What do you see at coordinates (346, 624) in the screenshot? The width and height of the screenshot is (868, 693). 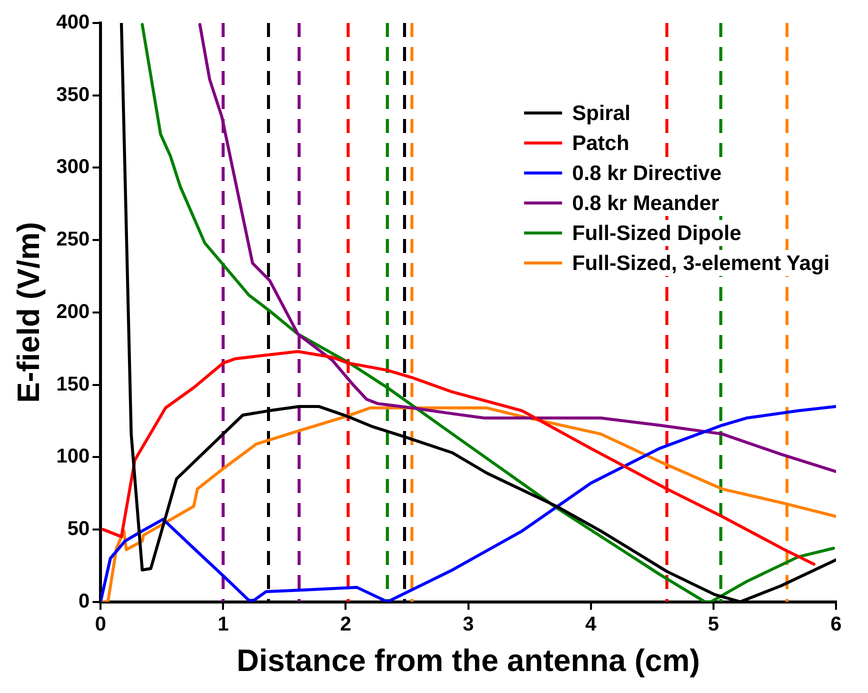 I see `x-tick-label: 2` at bounding box center [346, 624].